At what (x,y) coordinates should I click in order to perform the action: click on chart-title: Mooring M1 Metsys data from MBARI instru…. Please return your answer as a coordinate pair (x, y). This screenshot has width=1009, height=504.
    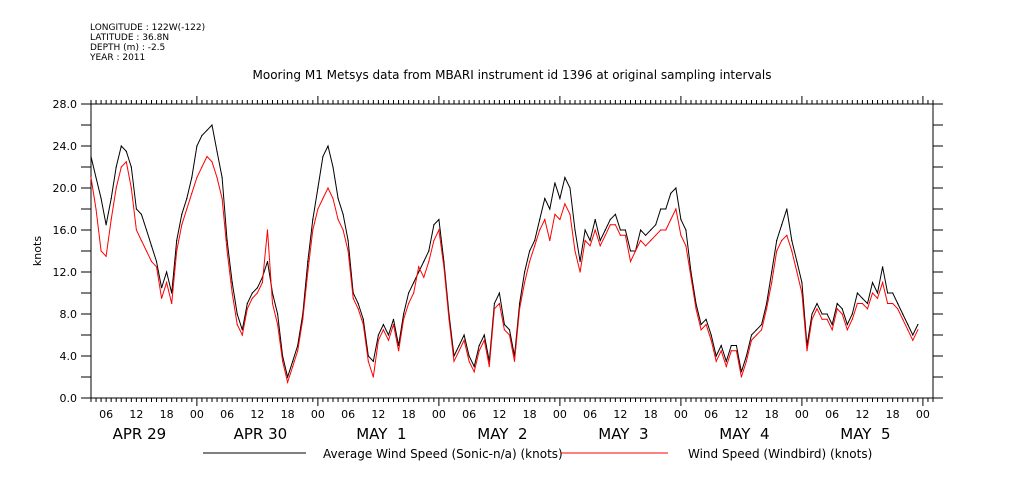
    Looking at the image, I should click on (512, 75).